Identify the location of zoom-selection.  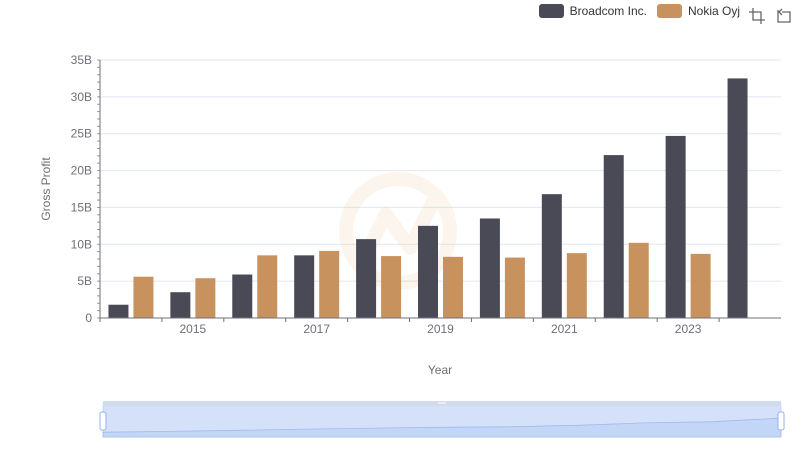
(442, 421).